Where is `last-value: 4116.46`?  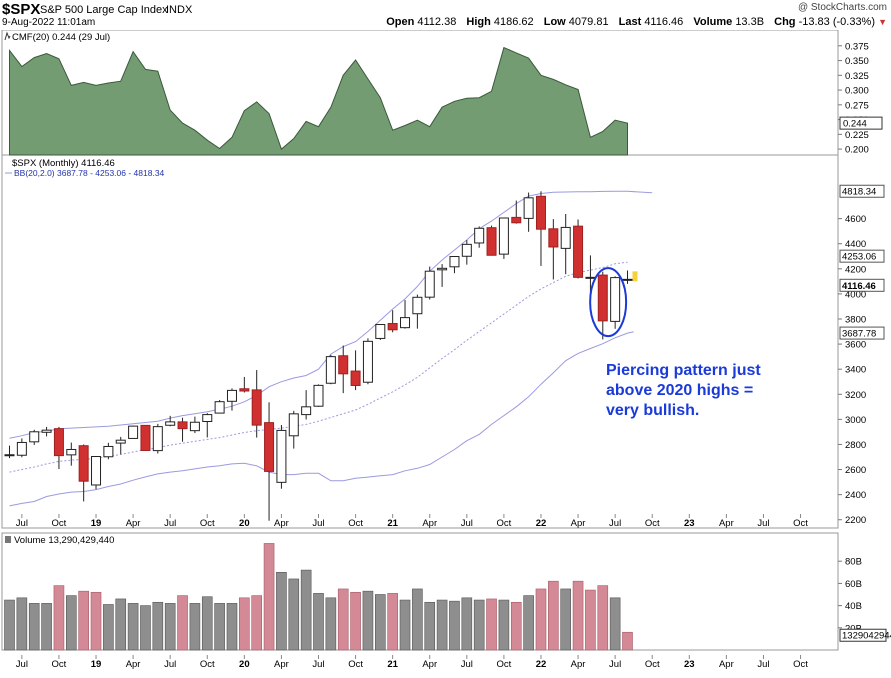
last-value: 4116.46 is located at coordinates (664, 22).